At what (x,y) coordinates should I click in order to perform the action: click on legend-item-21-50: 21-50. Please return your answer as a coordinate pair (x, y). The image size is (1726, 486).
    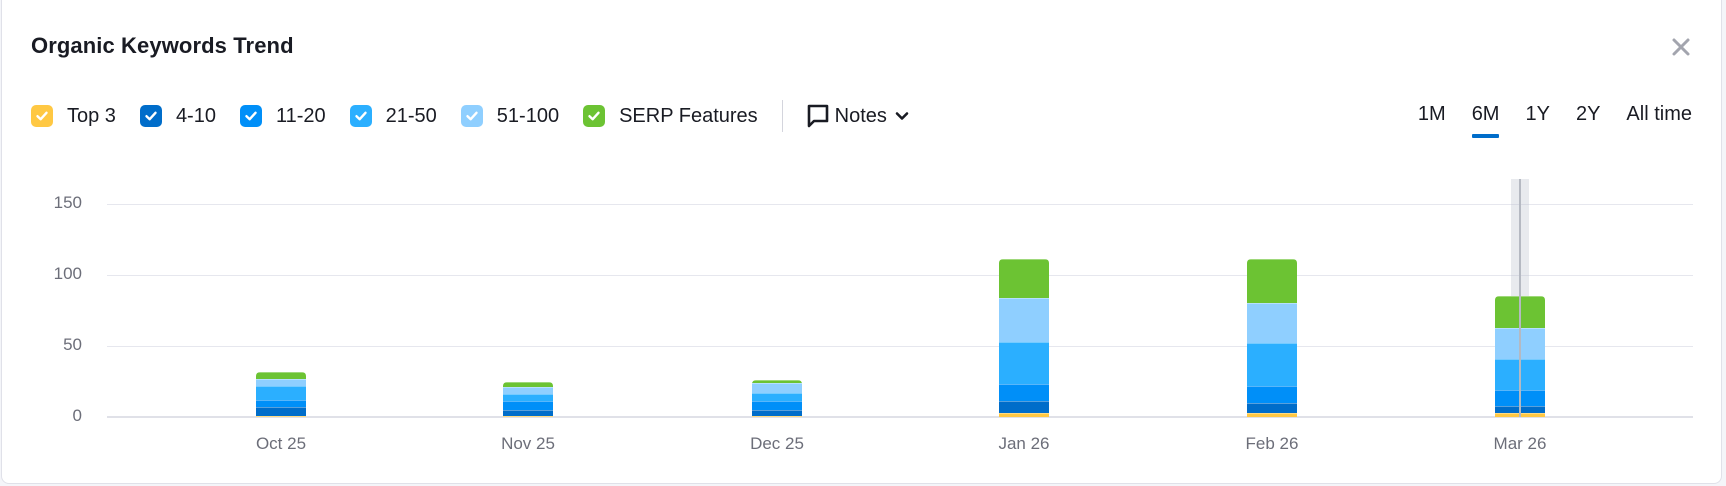
    Looking at the image, I should click on (393, 116).